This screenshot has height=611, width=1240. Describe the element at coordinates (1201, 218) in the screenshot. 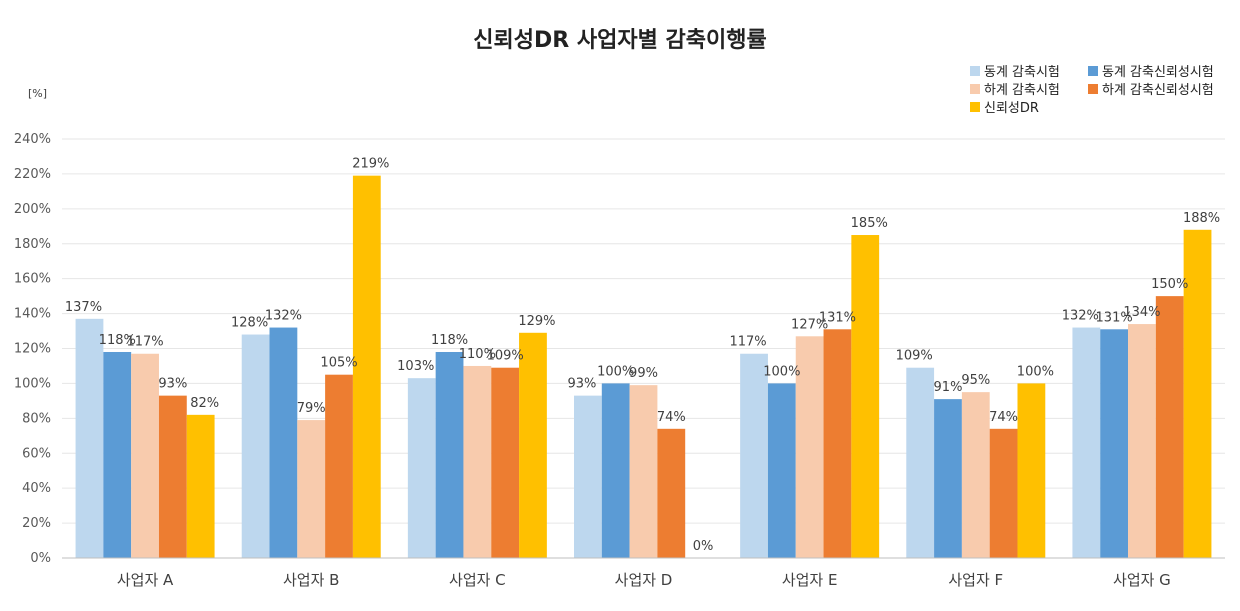

I see `data-label: 188%` at that location.